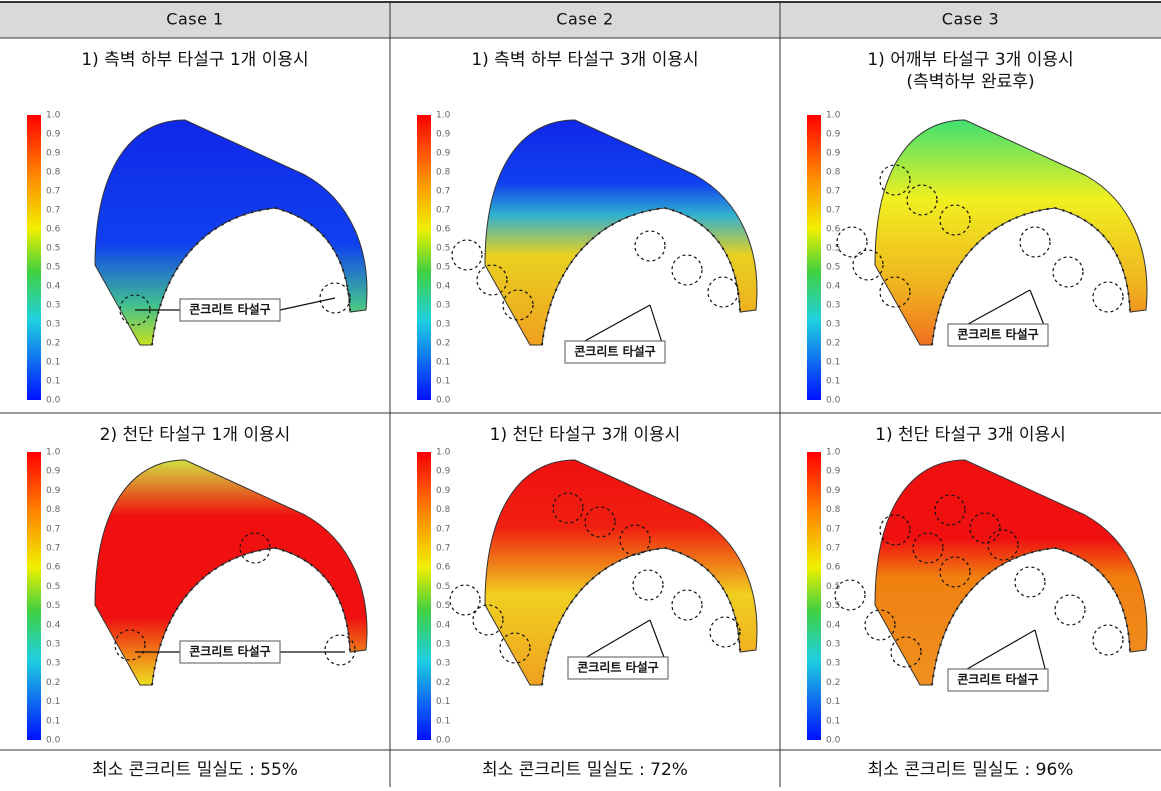 This screenshot has height=791, width=1161. What do you see at coordinates (195, 770) in the screenshot?
I see `footer-note: 최소 콘크리트 밀실도 : 55%` at bounding box center [195, 770].